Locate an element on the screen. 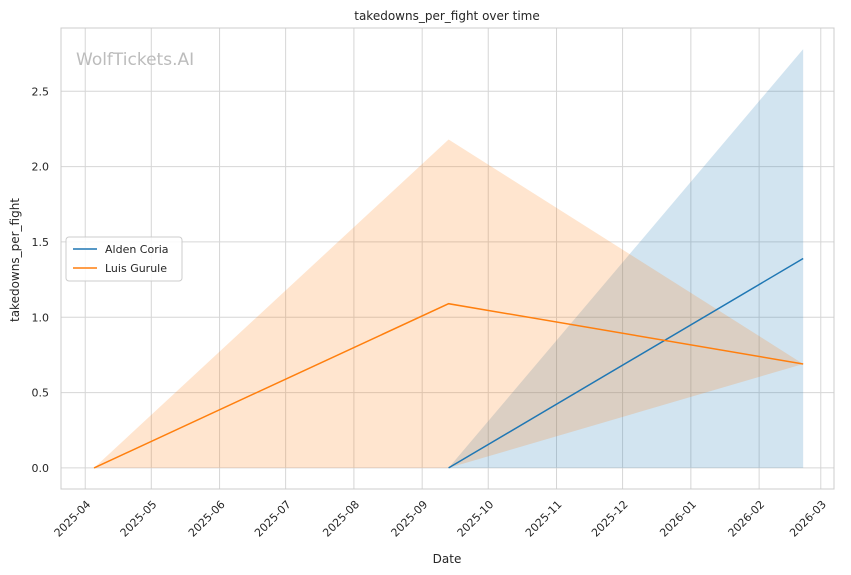  x-tick-label: 2025-08 is located at coordinates (341, 519).